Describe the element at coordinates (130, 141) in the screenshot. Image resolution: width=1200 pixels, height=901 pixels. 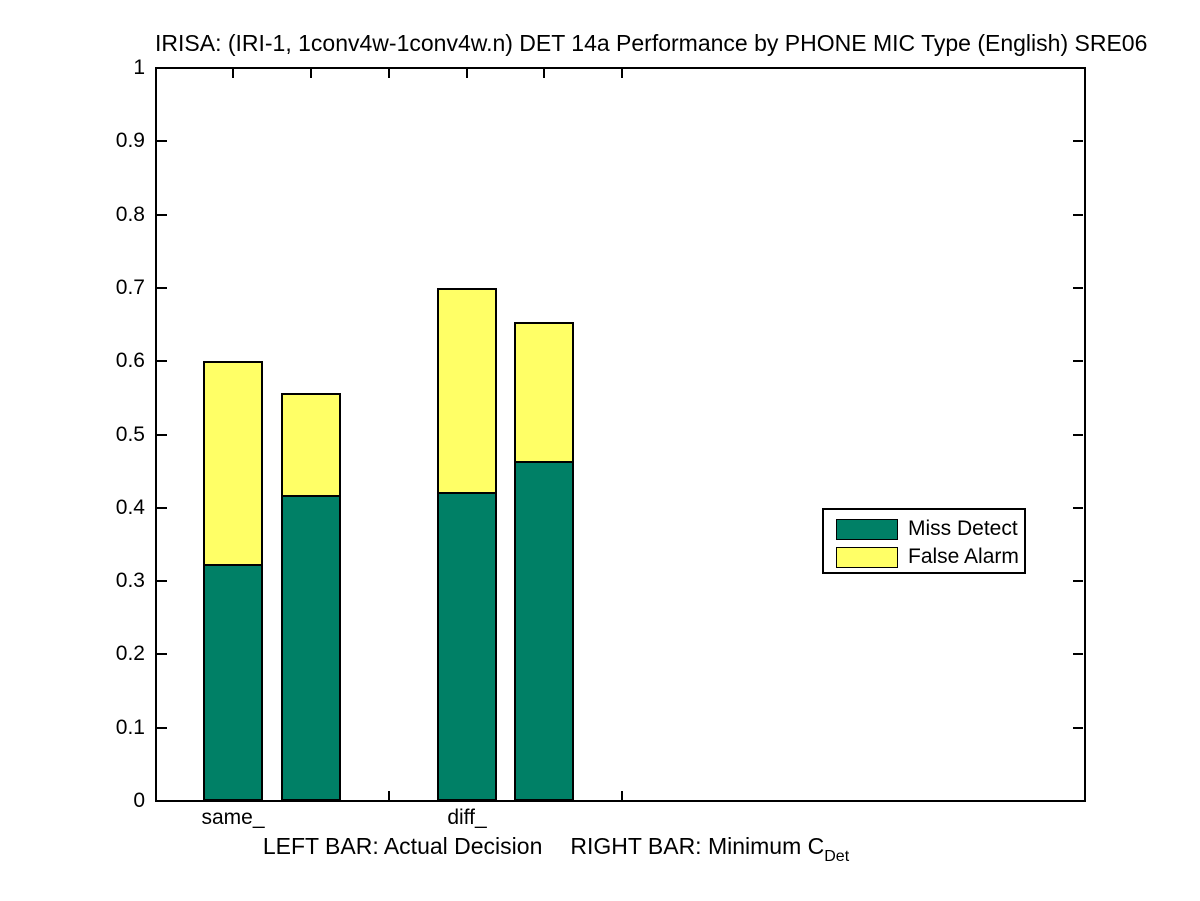
I see `y-tick-label: 0.9` at that location.